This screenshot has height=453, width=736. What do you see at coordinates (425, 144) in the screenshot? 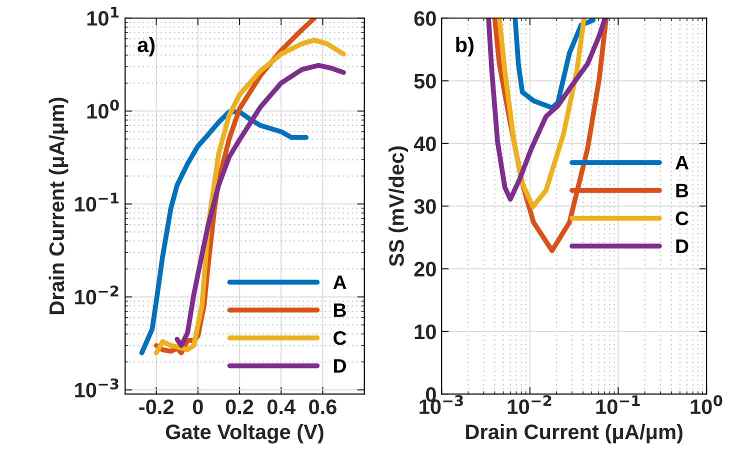
I see `y-tick-label: 40` at bounding box center [425, 144].